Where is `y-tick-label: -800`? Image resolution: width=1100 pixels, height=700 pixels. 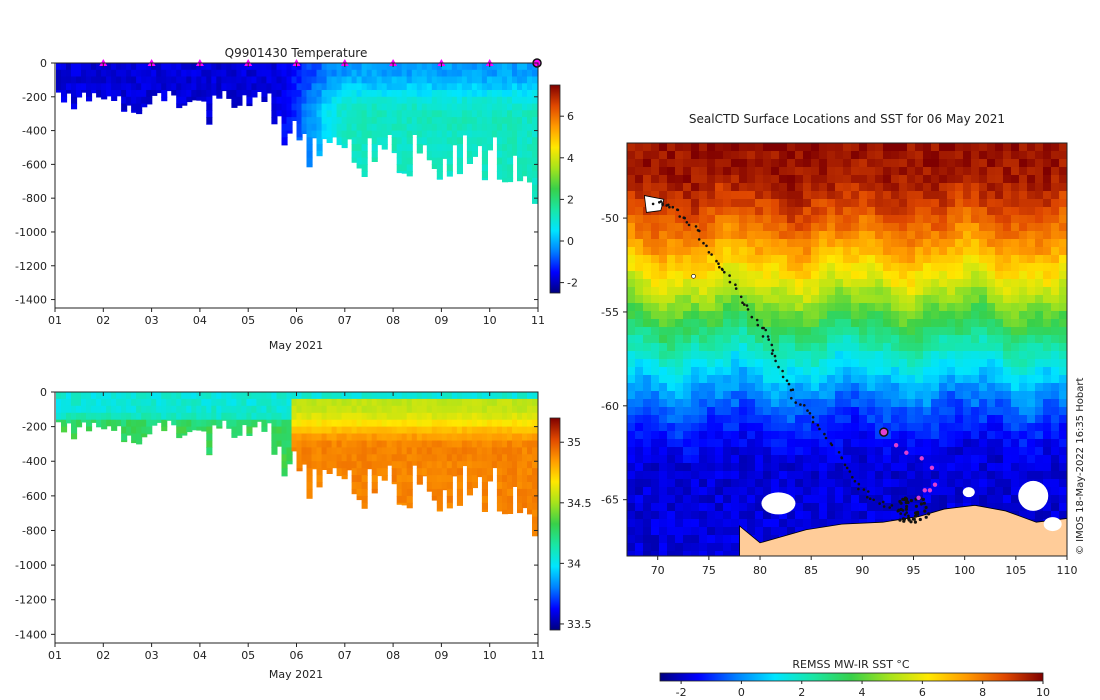
y-tick-label: -800 is located at coordinates (34, 198).